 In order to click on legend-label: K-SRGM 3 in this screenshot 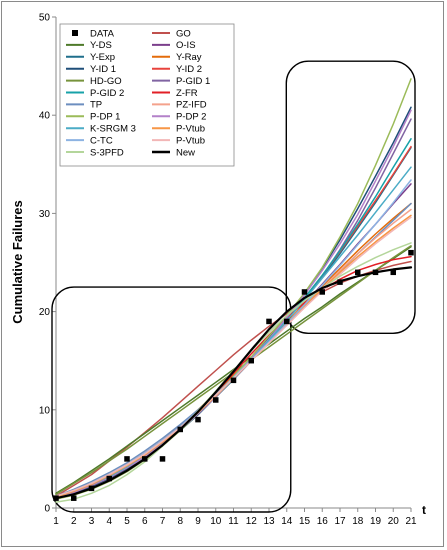, I will do `click(113, 129)`.